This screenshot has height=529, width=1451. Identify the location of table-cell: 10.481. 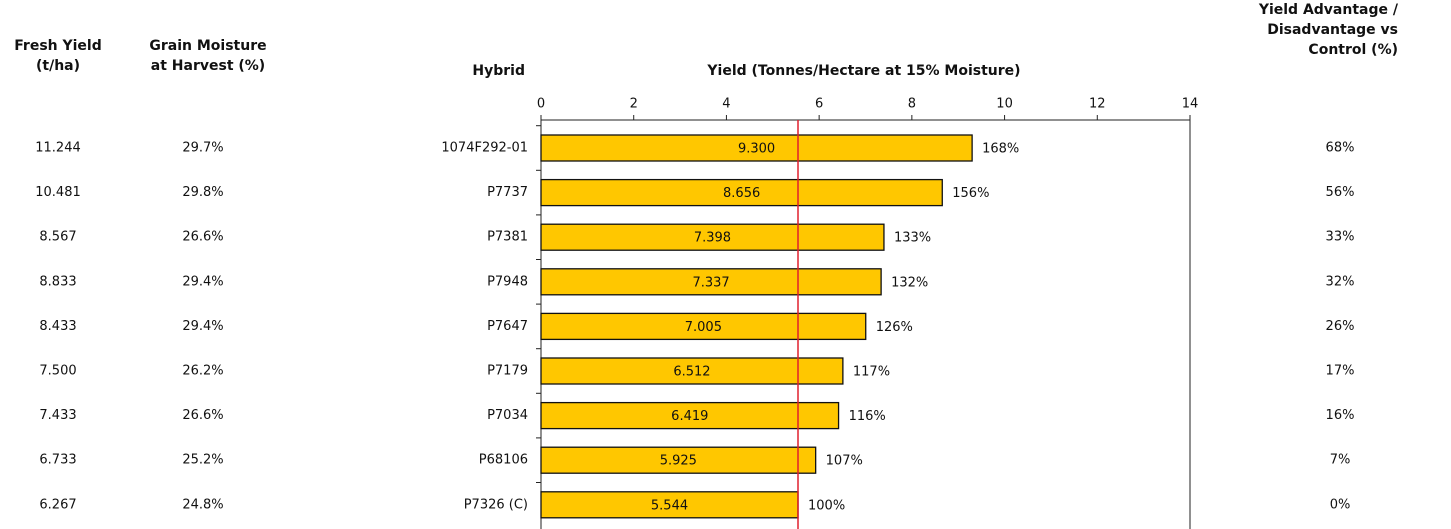
(58, 192).